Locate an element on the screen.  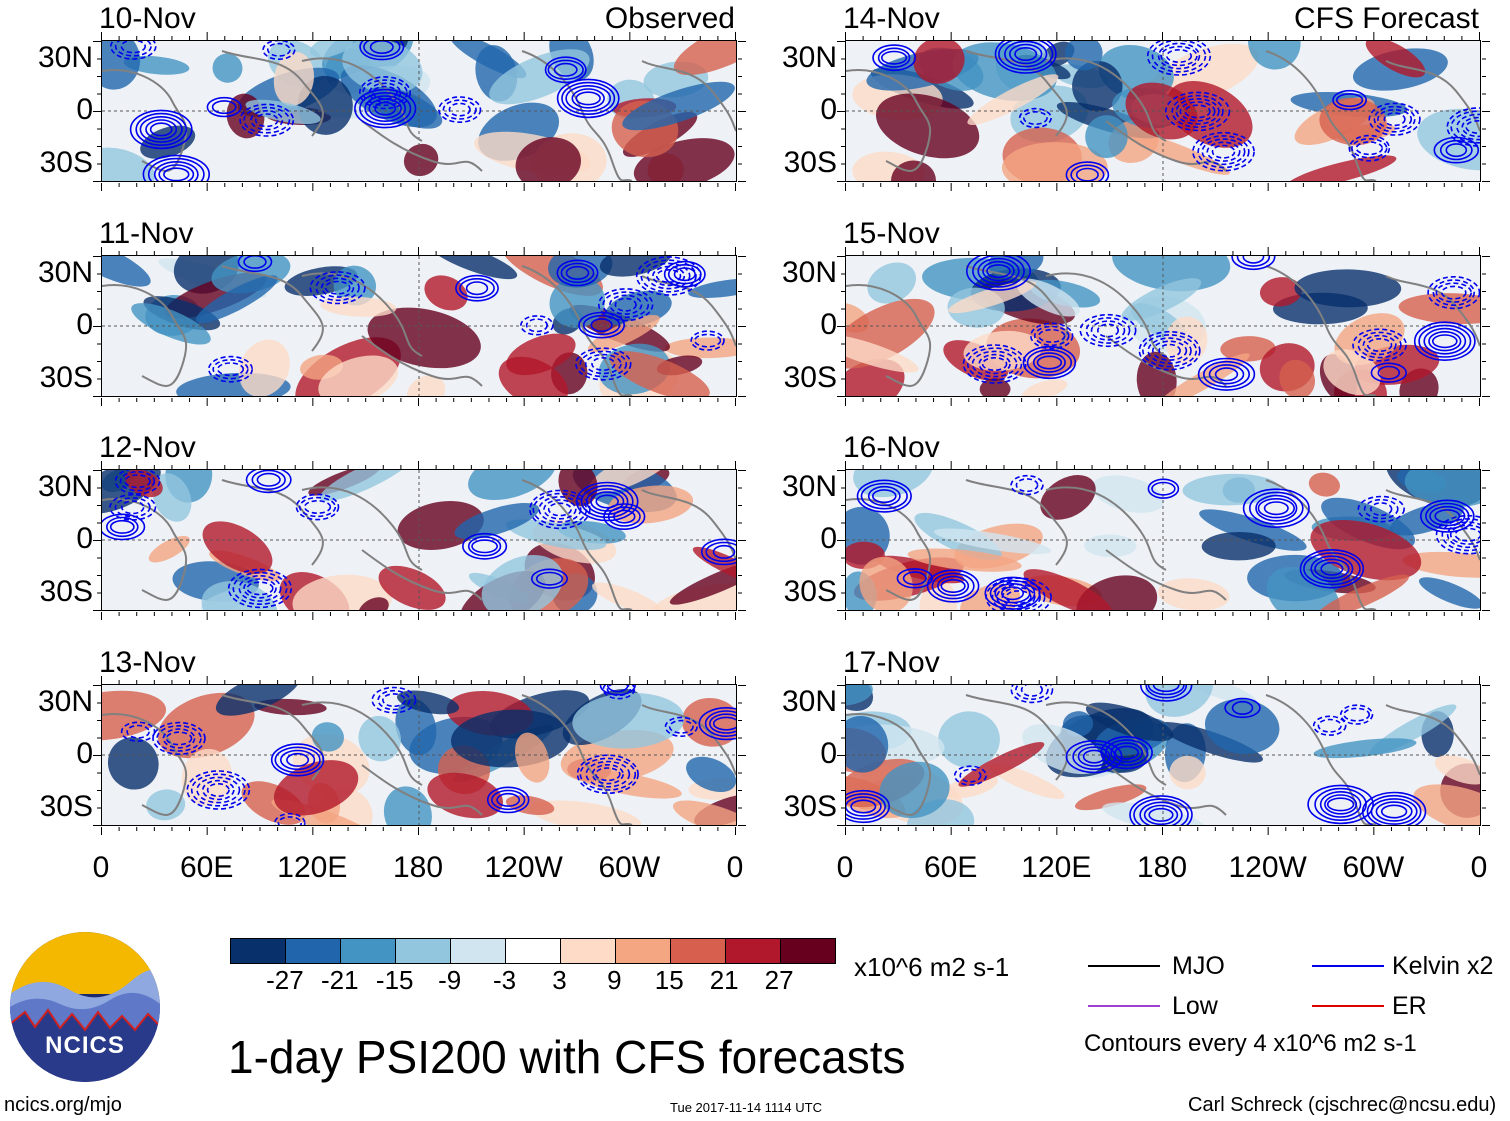
colorbar-label: -21 is located at coordinates (340, 980).